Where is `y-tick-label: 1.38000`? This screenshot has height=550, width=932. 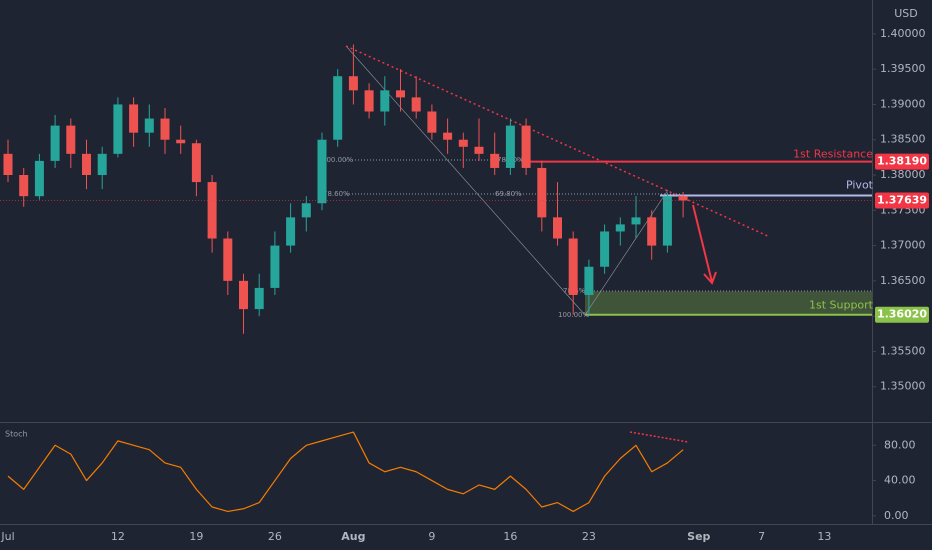
y-tick-label: 1.38000 is located at coordinates (903, 174).